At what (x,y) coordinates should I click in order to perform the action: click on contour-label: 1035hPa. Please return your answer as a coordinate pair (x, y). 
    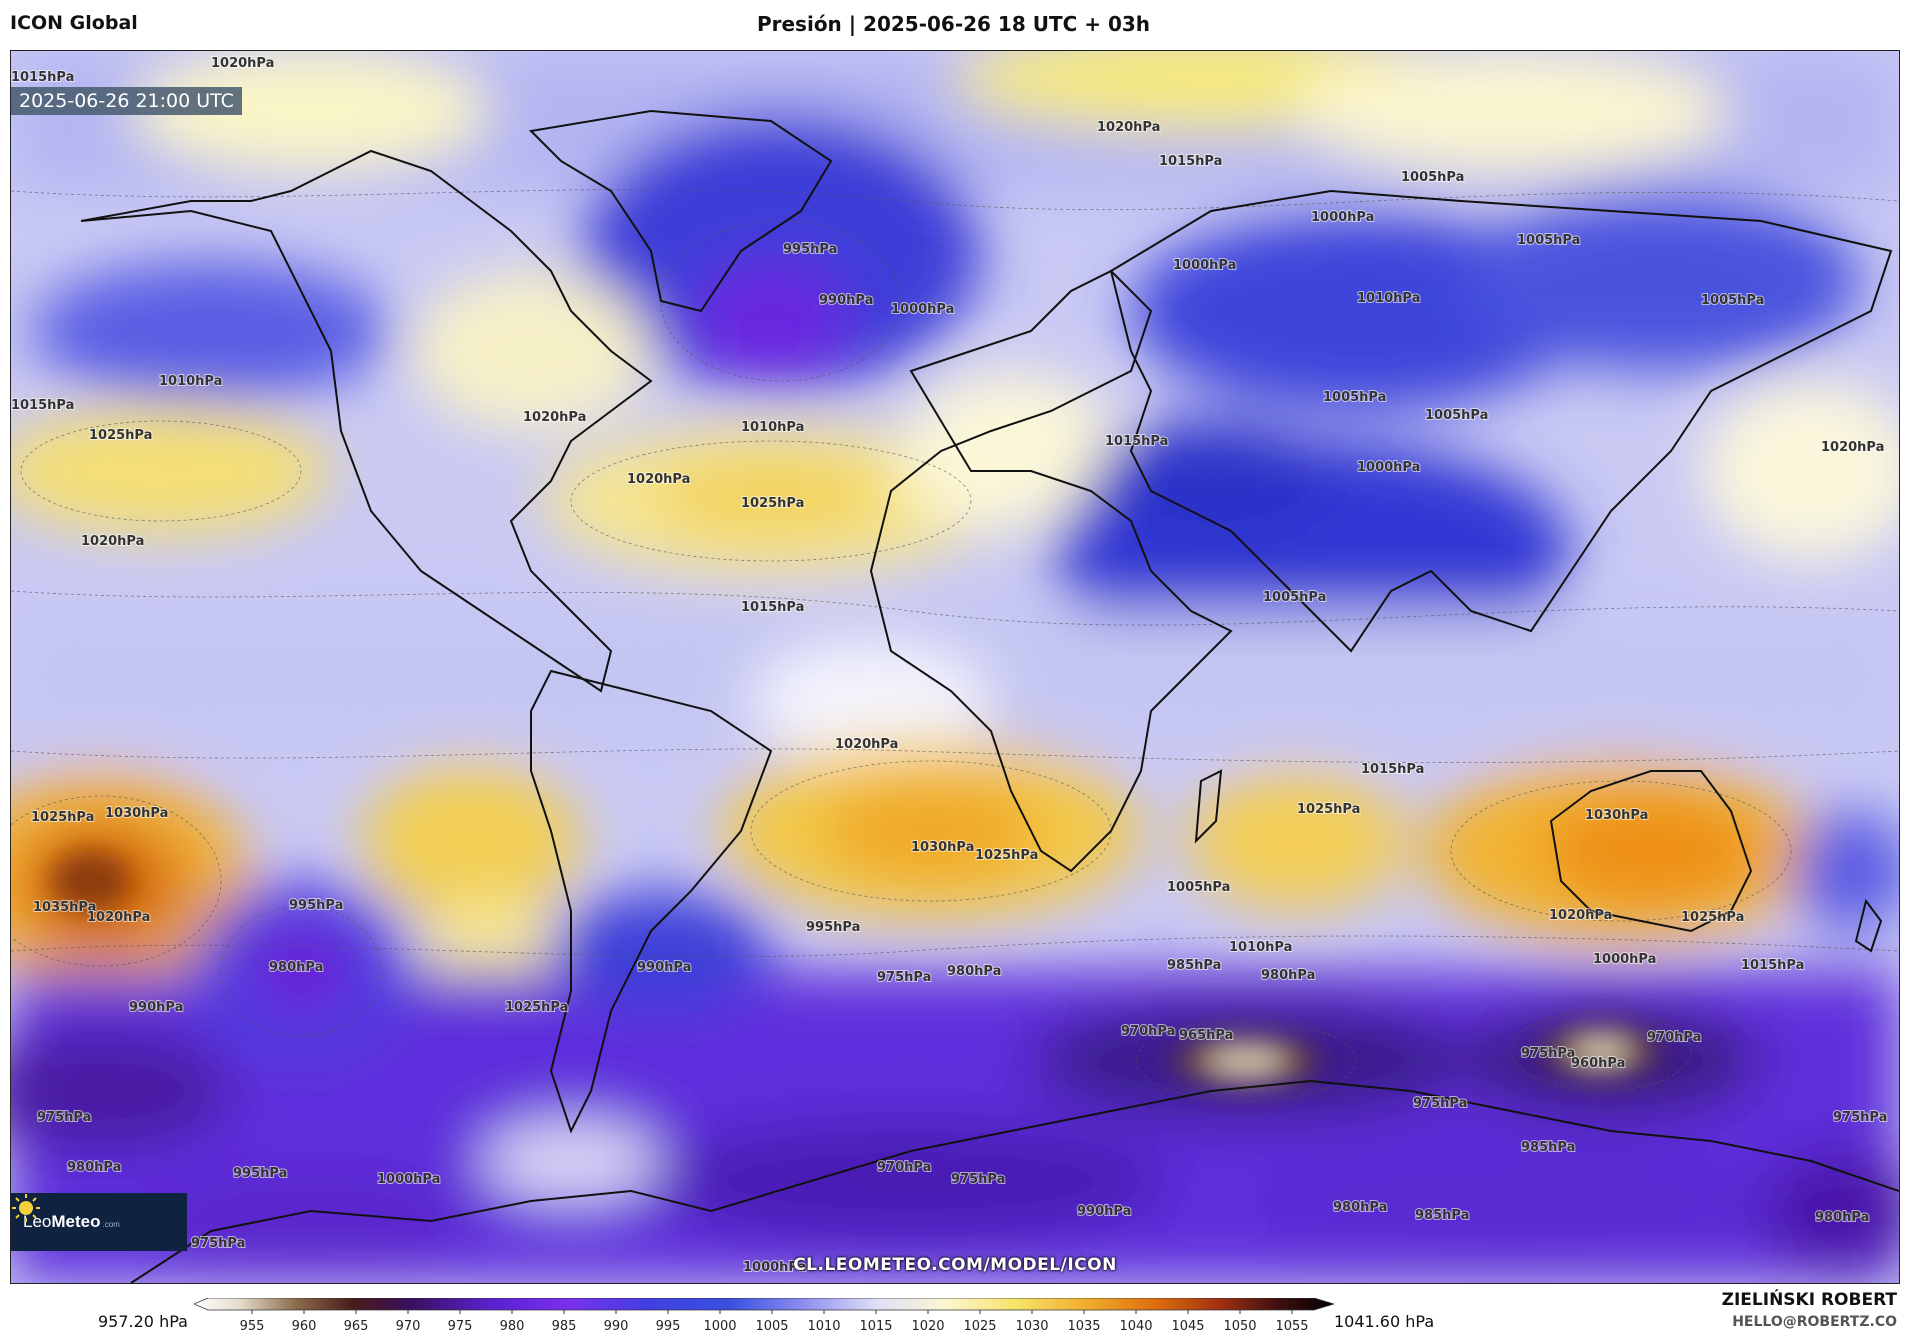
    Looking at the image, I should click on (64, 907).